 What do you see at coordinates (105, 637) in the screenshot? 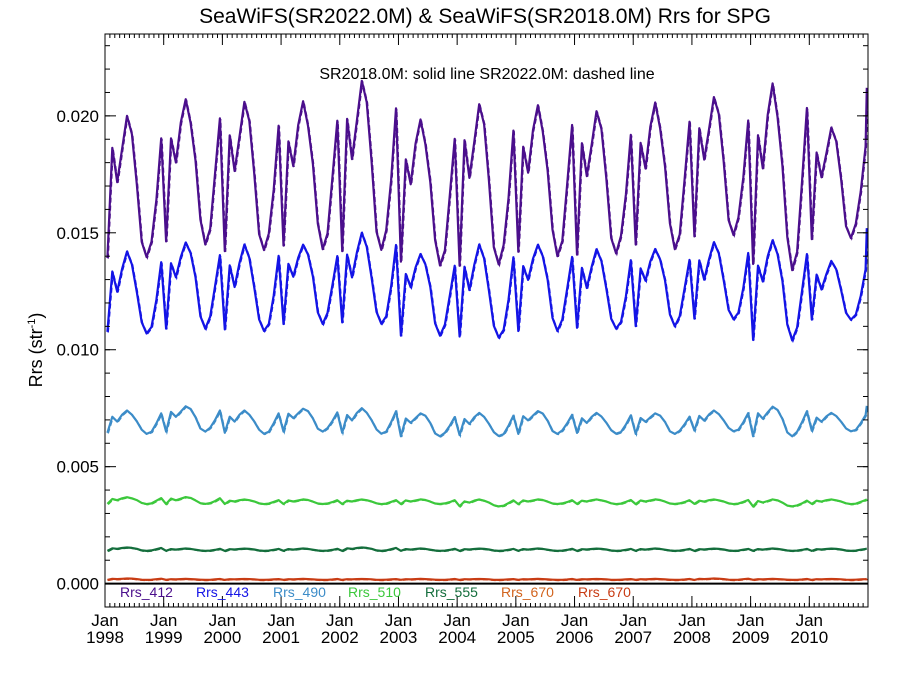
I see `x-tick-label-year: 1998` at bounding box center [105, 637].